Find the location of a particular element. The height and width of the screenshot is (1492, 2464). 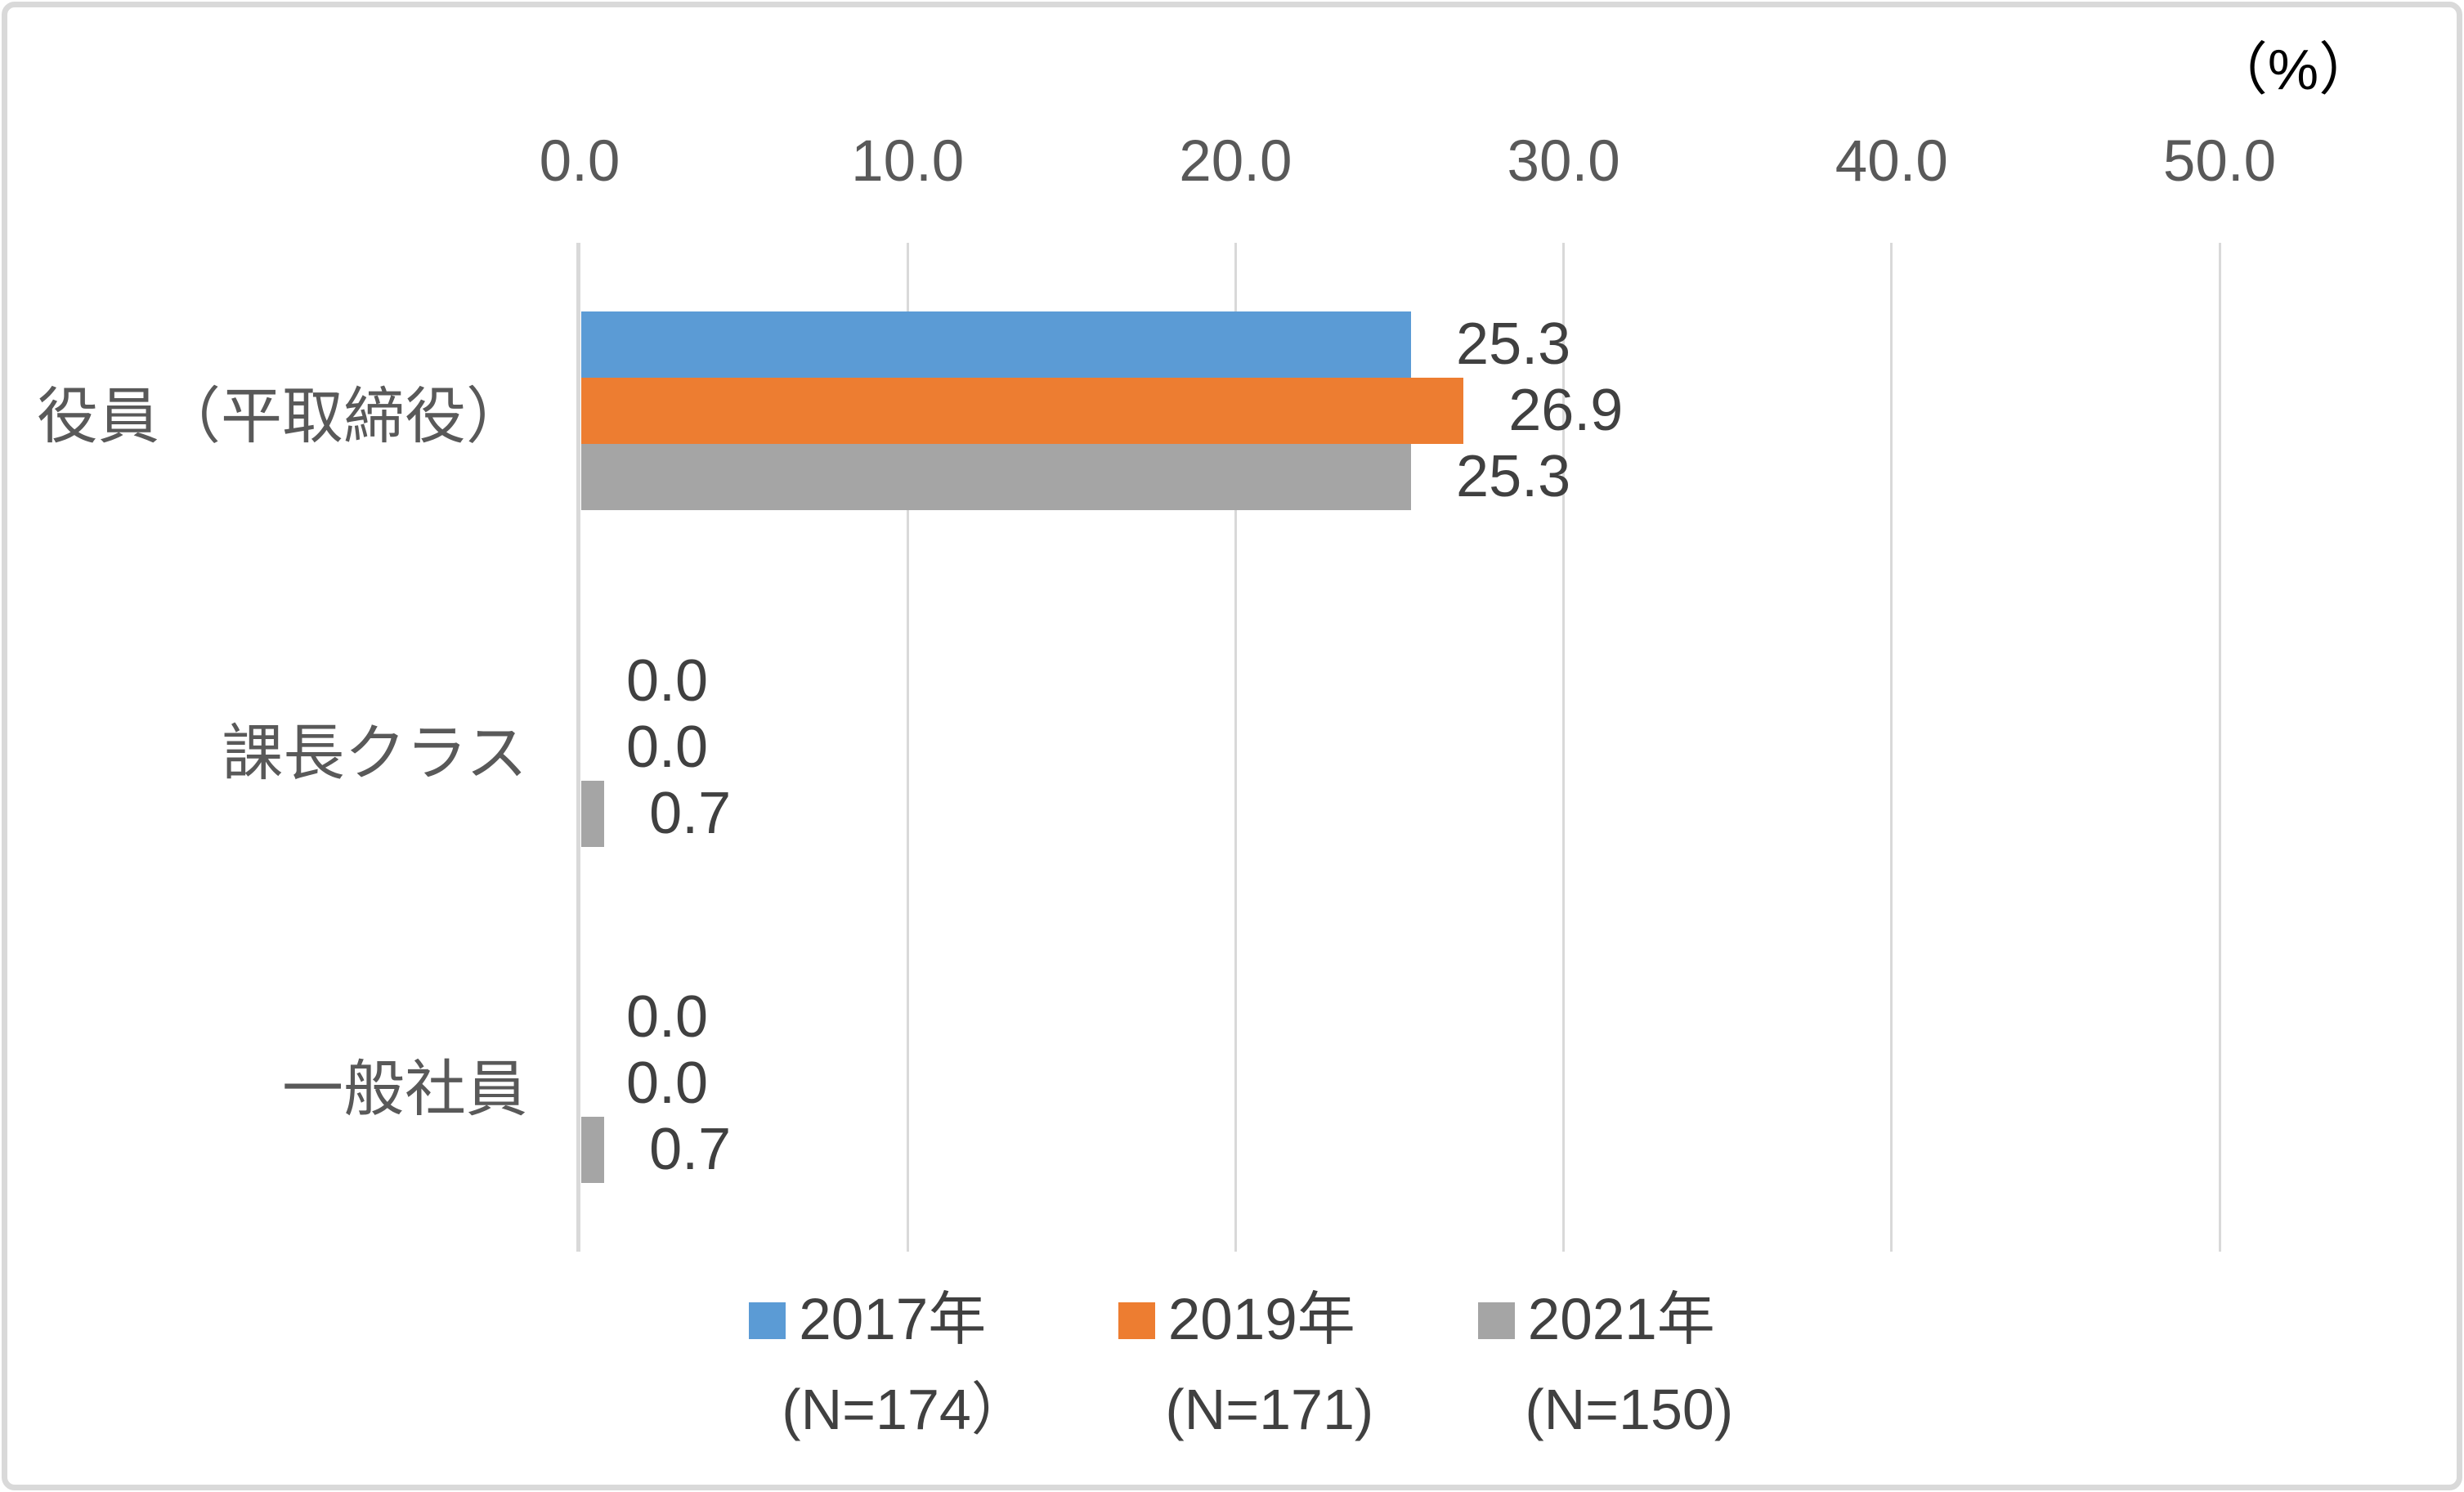

x-tick-label-50.0: 50.0 is located at coordinates (2219, 161).